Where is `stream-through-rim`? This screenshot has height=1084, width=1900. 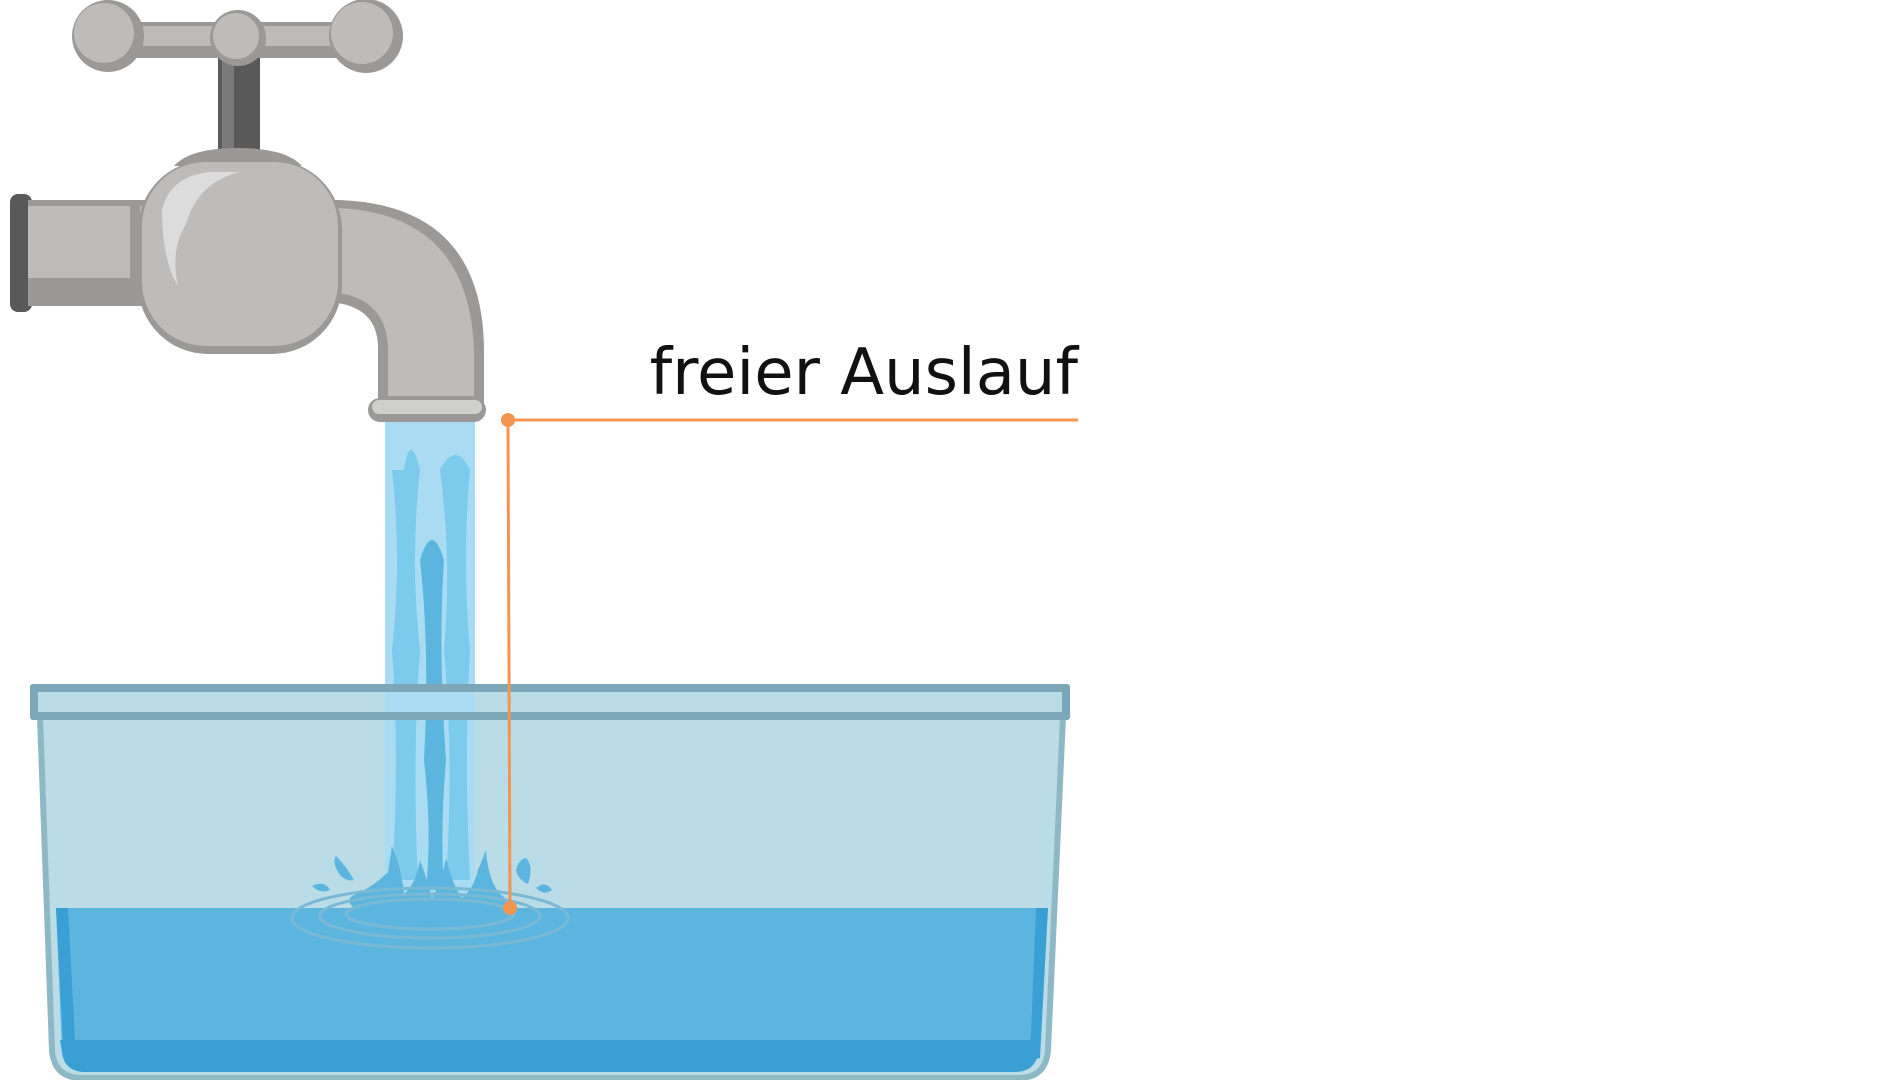 stream-through-rim is located at coordinates (430, 702).